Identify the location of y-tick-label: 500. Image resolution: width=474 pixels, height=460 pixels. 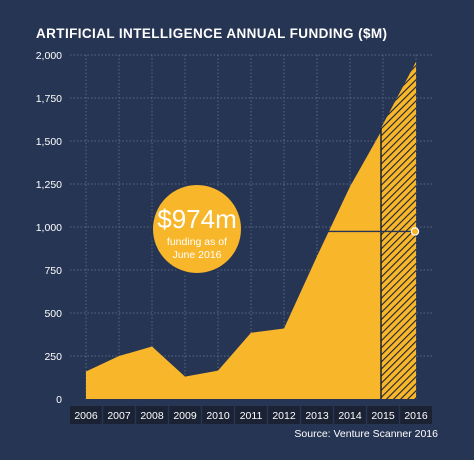
(53, 314).